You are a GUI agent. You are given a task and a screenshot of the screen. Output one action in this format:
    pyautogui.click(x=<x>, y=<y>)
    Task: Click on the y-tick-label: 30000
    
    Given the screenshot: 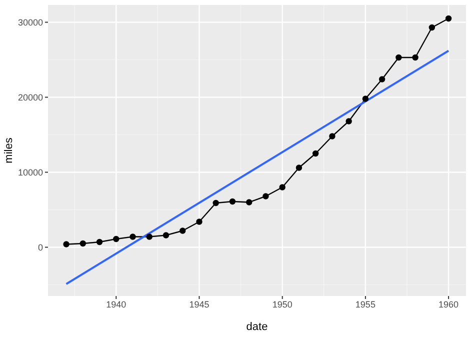 What is the action you would take?
    pyautogui.click(x=30, y=22)
    